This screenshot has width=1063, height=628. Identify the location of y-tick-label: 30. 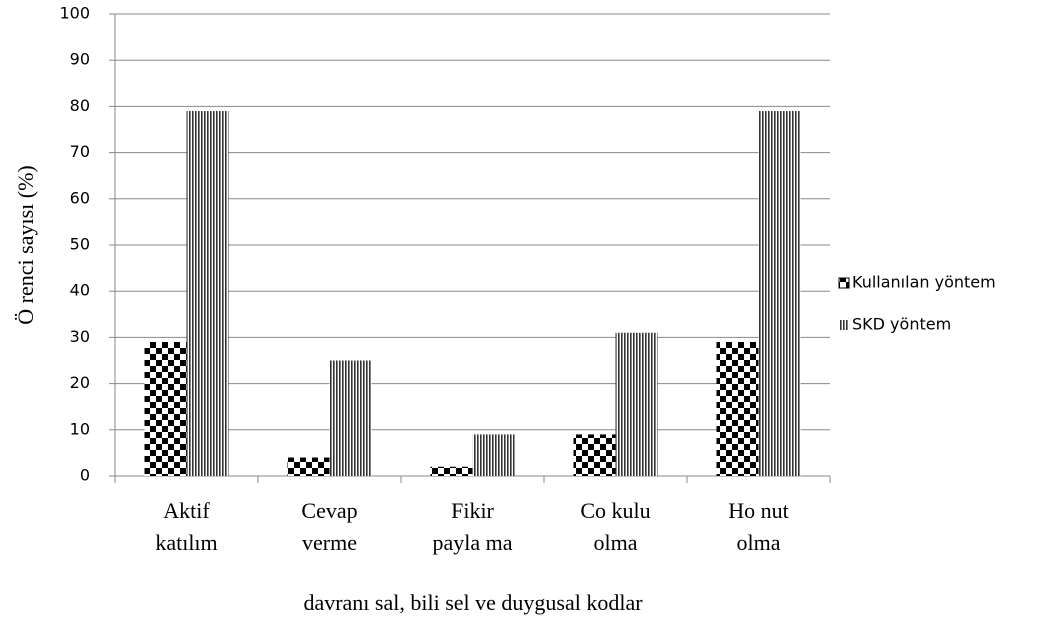
(80, 336).